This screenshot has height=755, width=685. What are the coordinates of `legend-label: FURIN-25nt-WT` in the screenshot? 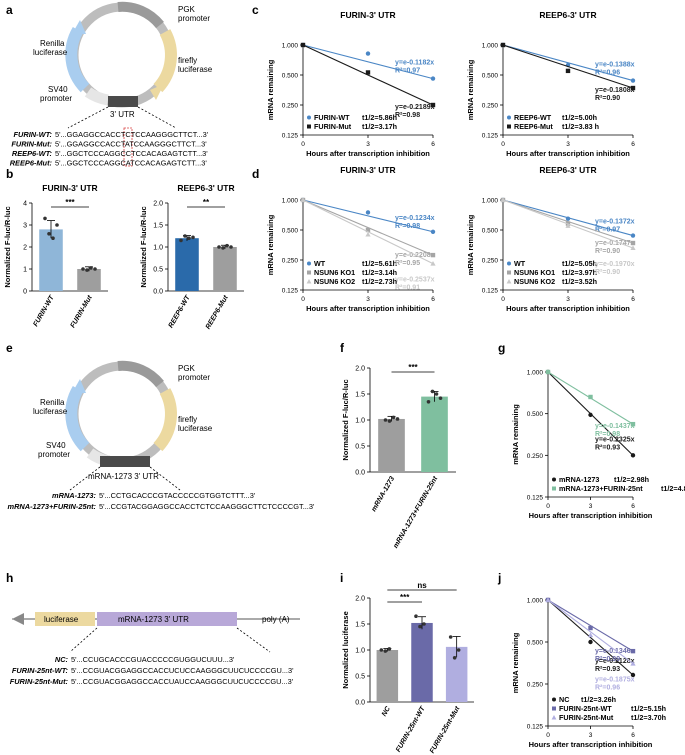 It's located at (585, 708).